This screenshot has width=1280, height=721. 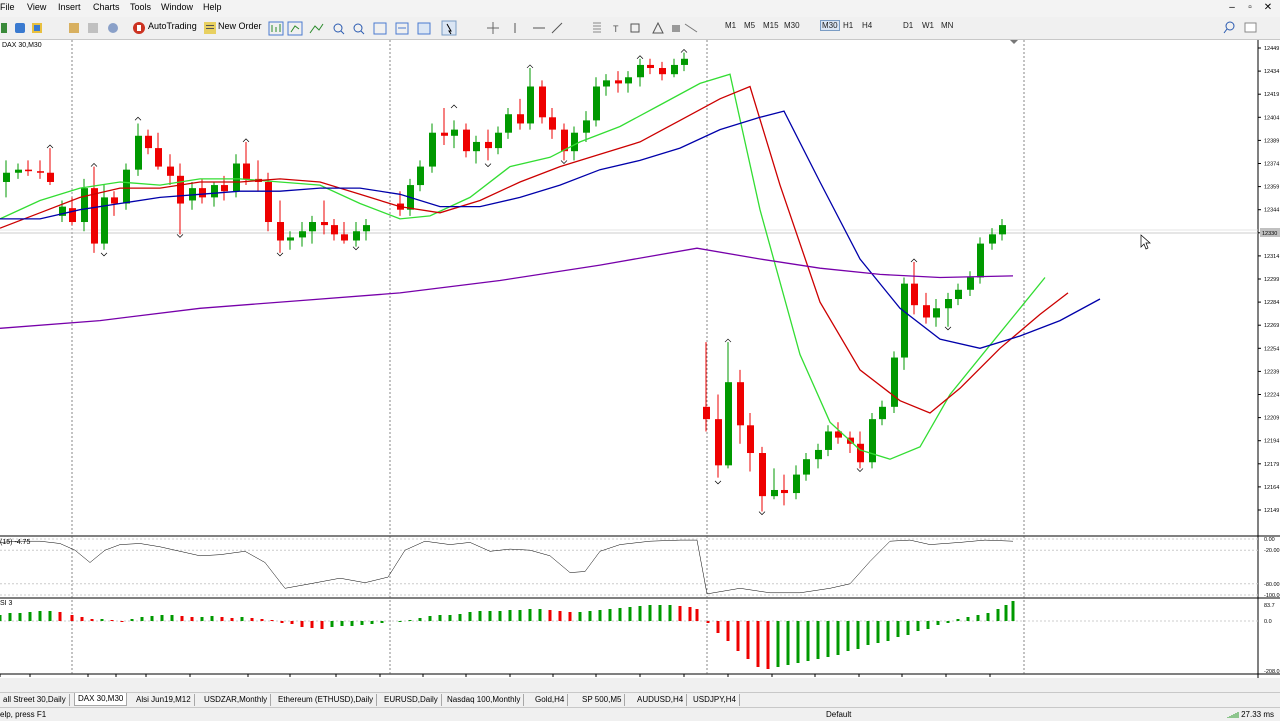 I want to click on close-icon: ✕, so click(x=1268, y=7).